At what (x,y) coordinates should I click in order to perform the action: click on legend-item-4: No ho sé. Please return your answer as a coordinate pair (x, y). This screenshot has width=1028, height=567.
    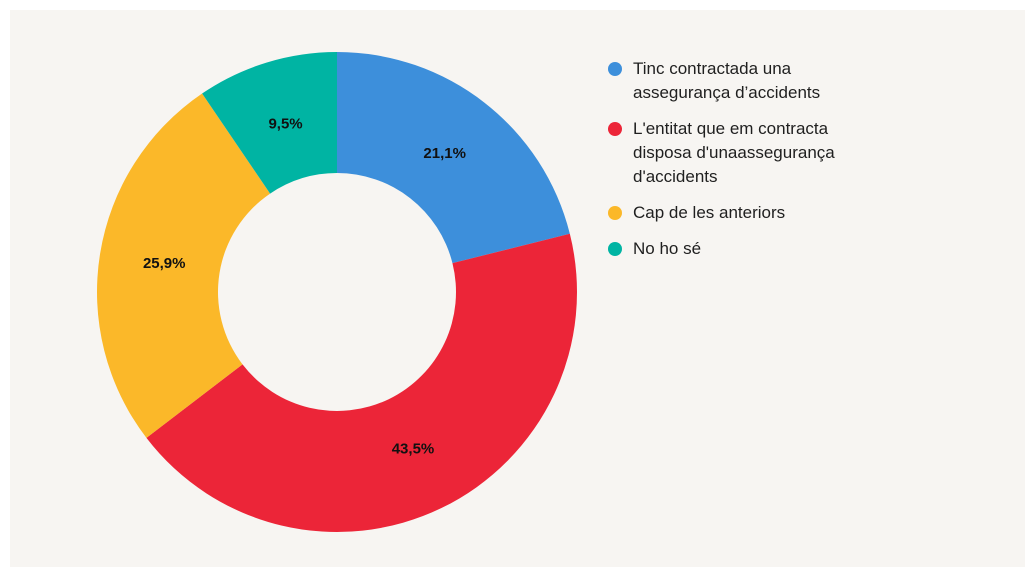
    Looking at the image, I should click on (758, 249).